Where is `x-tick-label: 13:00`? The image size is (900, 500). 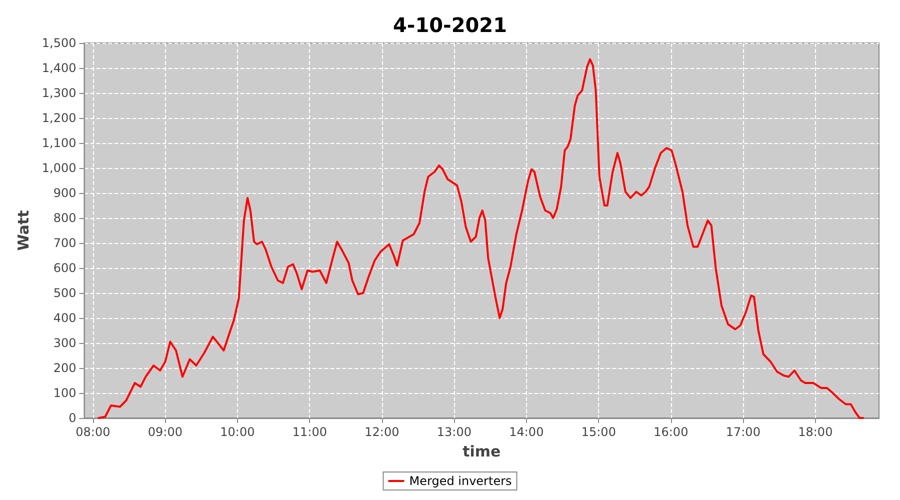 x-tick-label: 13:00 is located at coordinates (454, 432).